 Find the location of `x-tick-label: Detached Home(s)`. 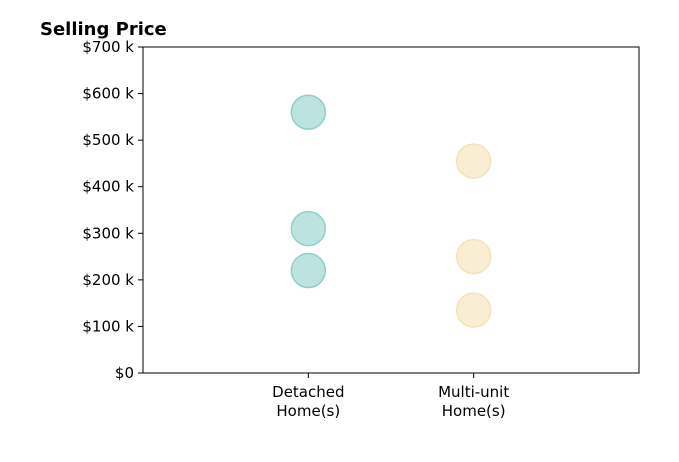

x-tick-label: Detached Home(s) is located at coordinates (308, 401).